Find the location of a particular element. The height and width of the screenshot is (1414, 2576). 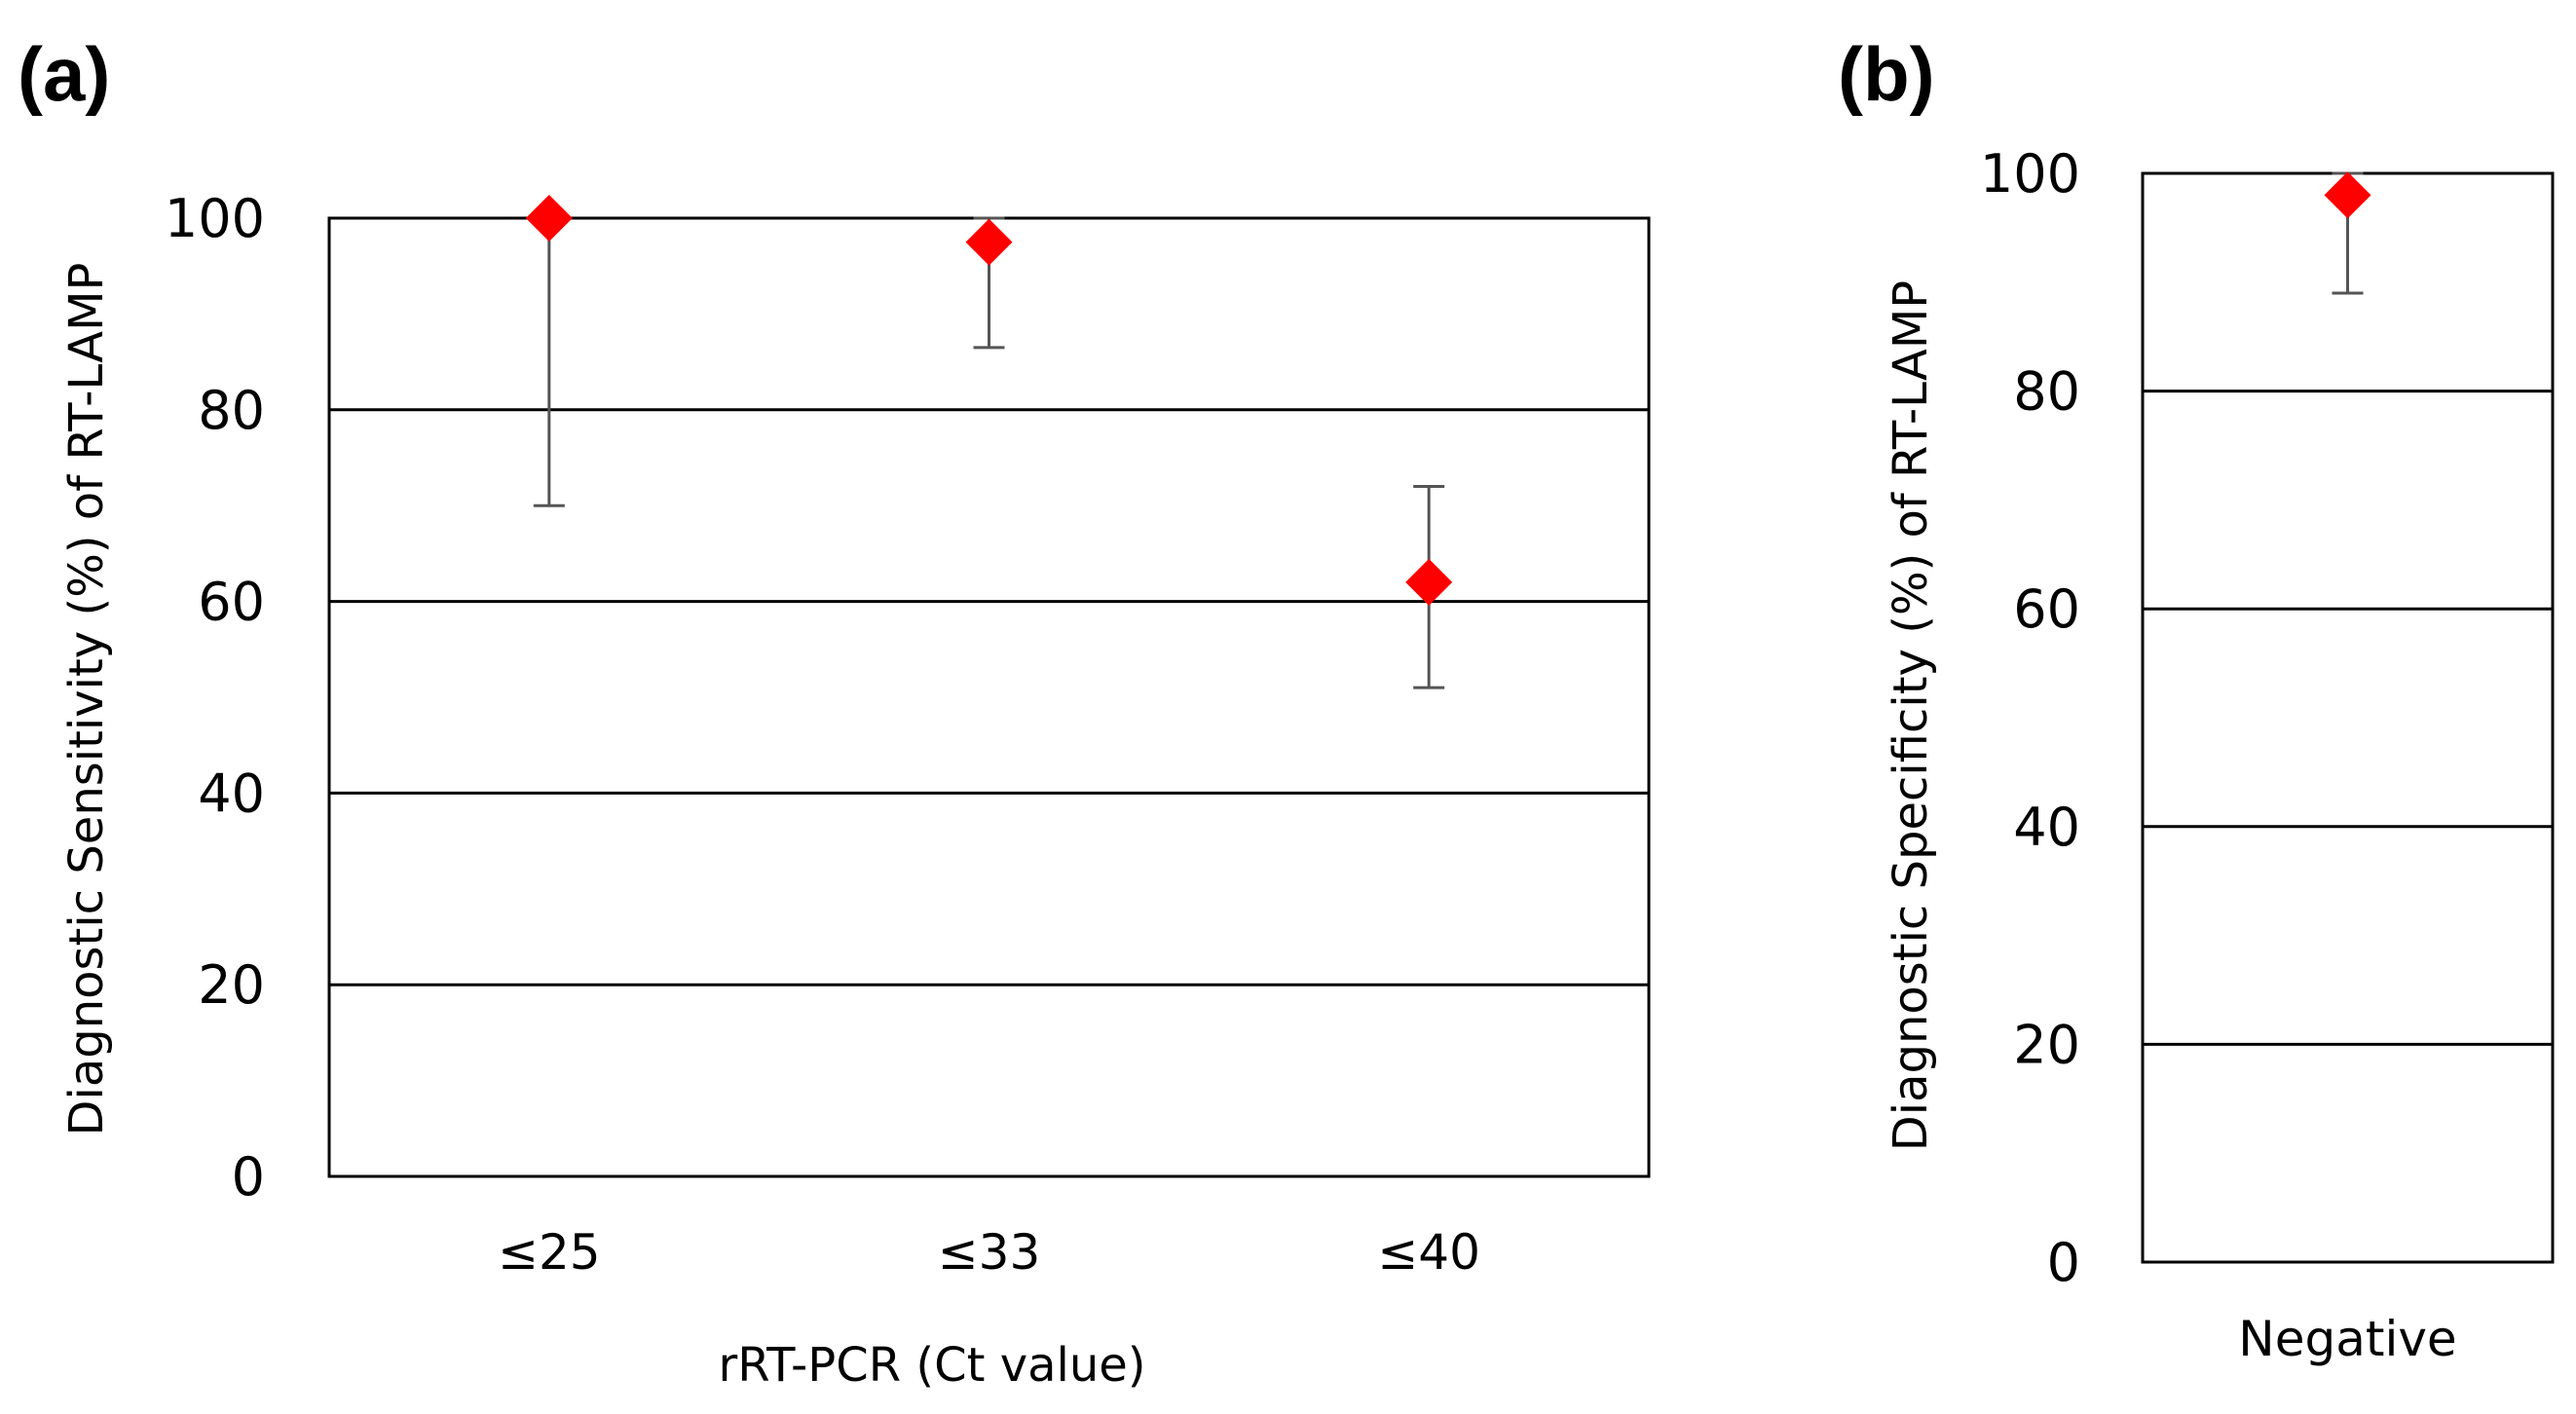

panel-a-y-ticks: 0 20 40 60 80 100 is located at coordinates (215, 698).